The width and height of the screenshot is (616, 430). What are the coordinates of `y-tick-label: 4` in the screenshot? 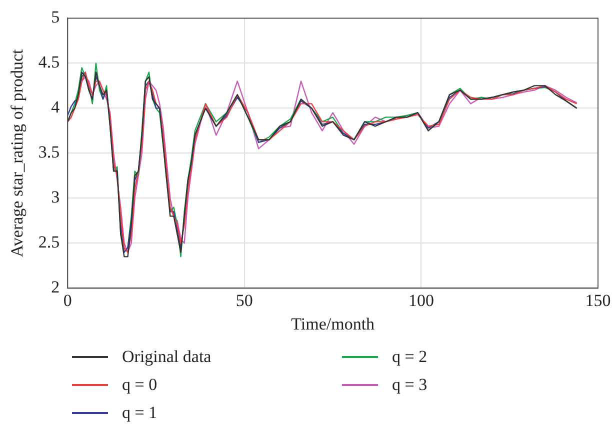 It's located at (55, 107).